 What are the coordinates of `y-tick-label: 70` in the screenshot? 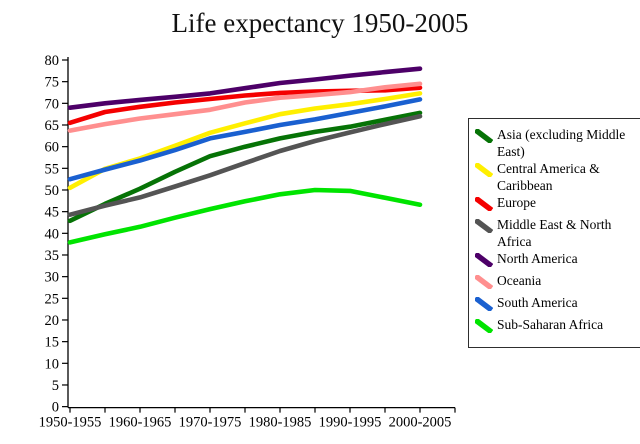 It's located at (52, 104).